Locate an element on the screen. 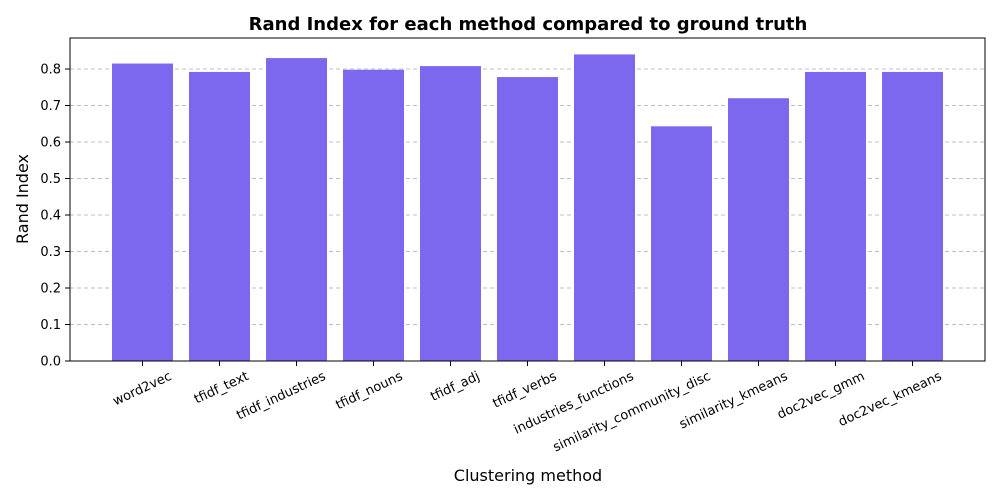  y-axis-ticks: 0.0 0.1 0.2 0.3 0.4 0.5 0.6 0.7 0.8 is located at coordinates (55, 216).